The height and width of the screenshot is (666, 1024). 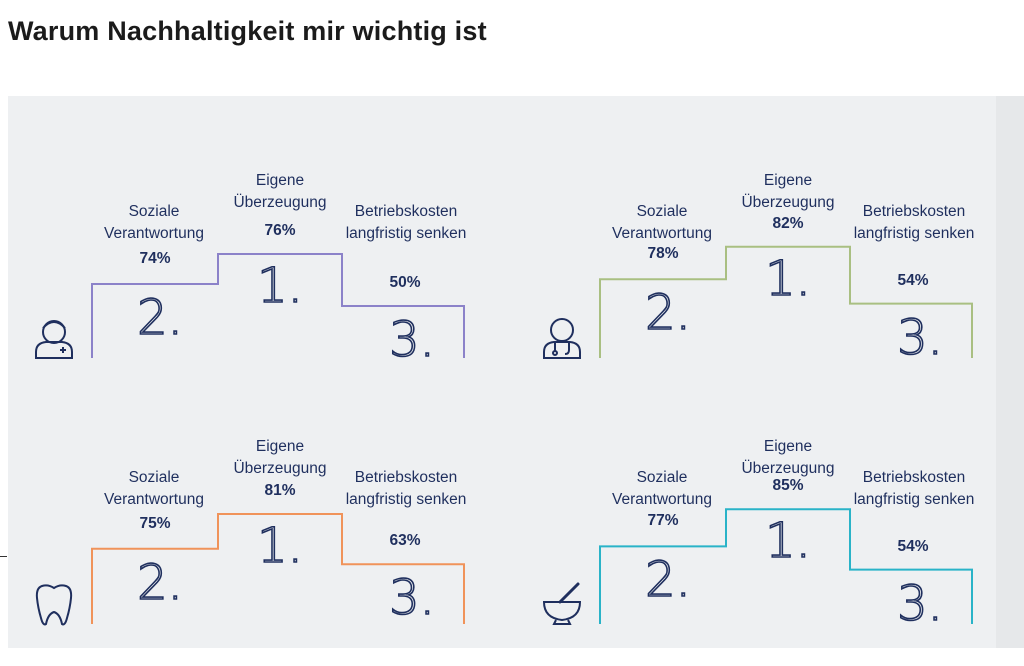 I want to click on data-label-left: 74%, so click(x=155, y=258).